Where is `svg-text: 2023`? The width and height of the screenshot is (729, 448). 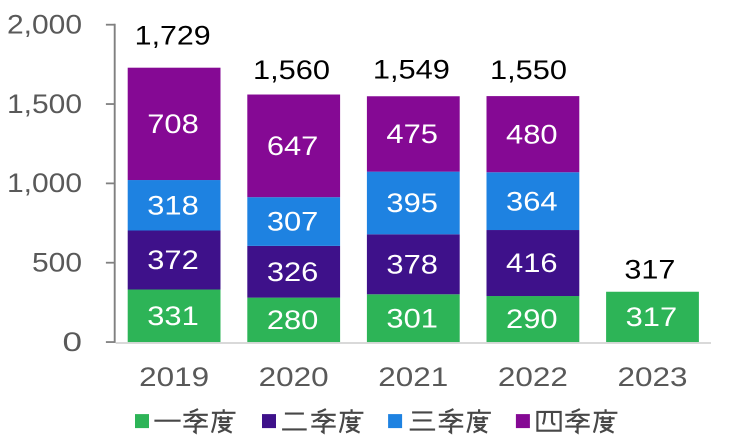
svg-text: 2023 is located at coordinates (653, 377).